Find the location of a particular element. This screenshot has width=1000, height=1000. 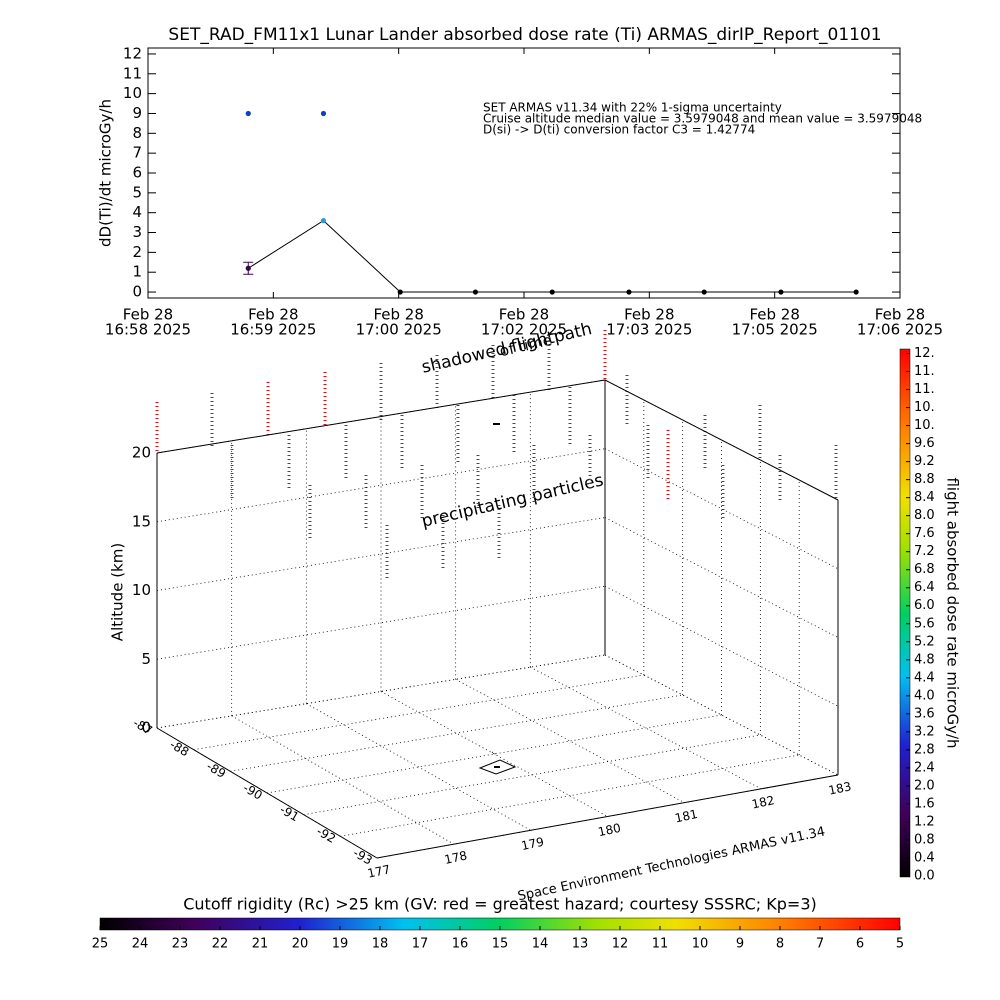

colorbar-tick-label: 4.4 is located at coordinates (924, 677).